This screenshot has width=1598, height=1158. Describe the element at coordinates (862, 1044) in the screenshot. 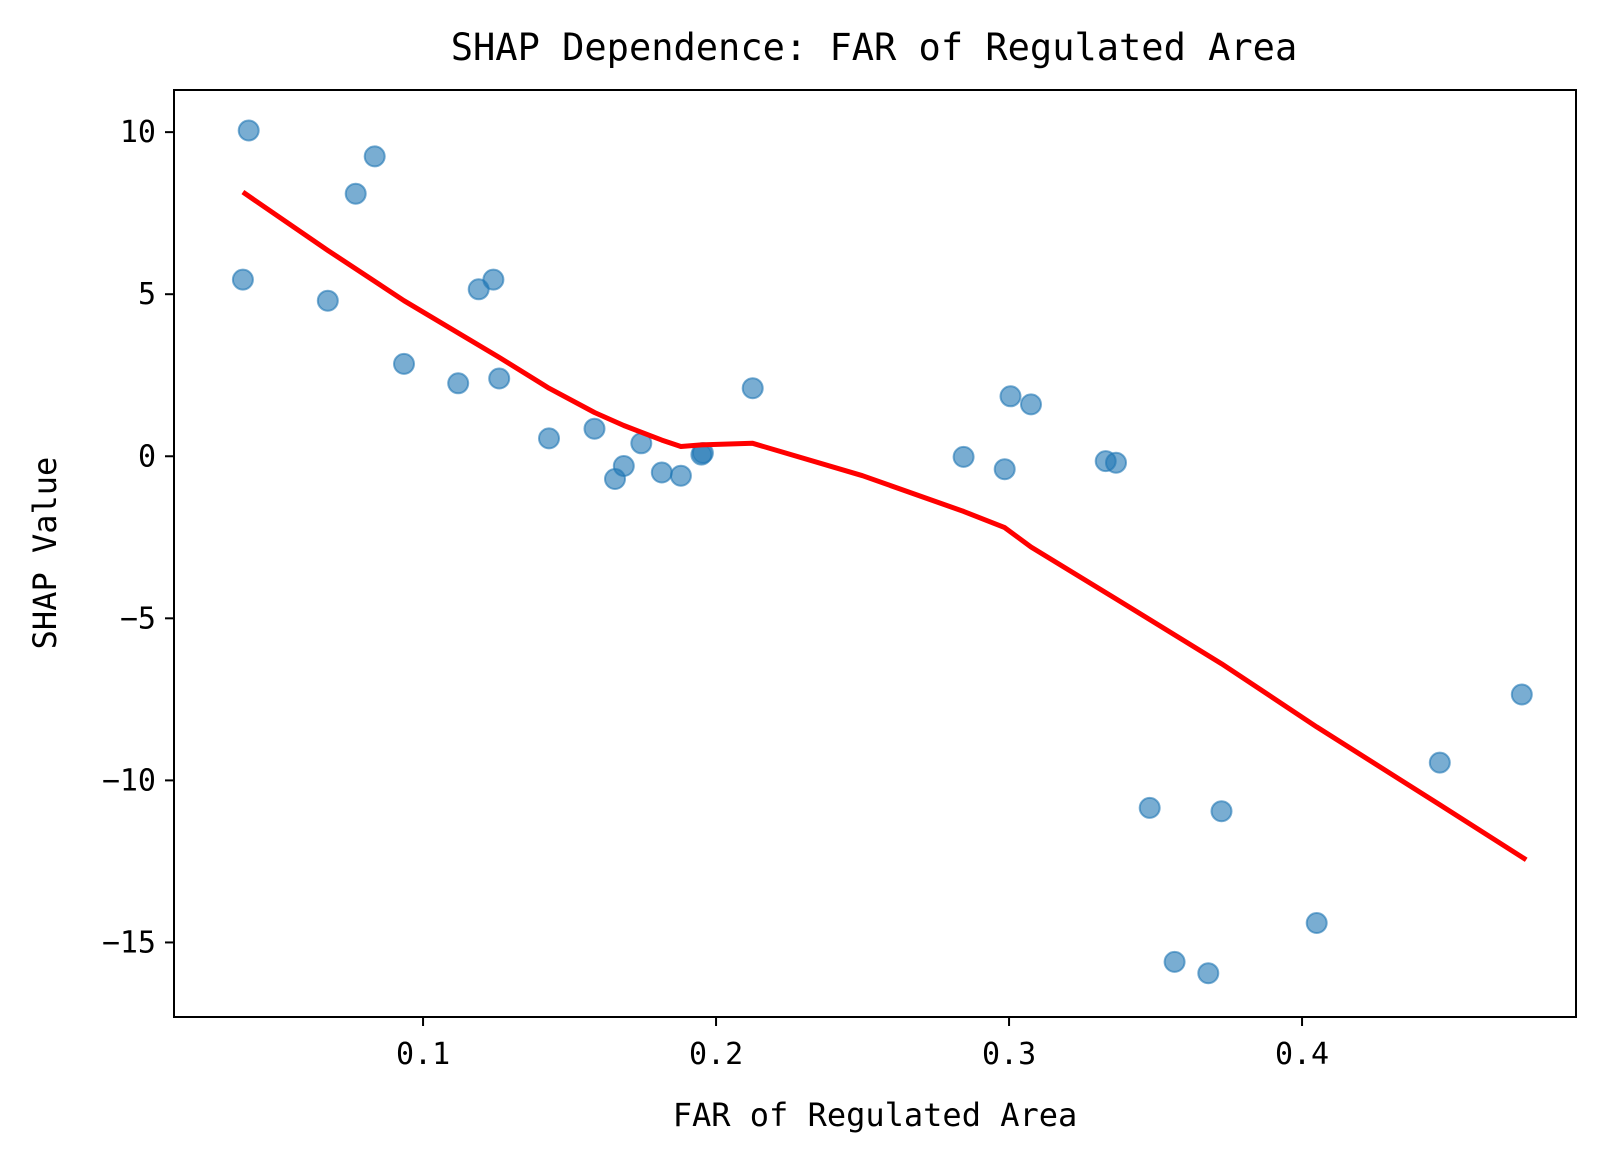

I see `x-axis: 0.1 0.2 0.3 0.4` at that location.